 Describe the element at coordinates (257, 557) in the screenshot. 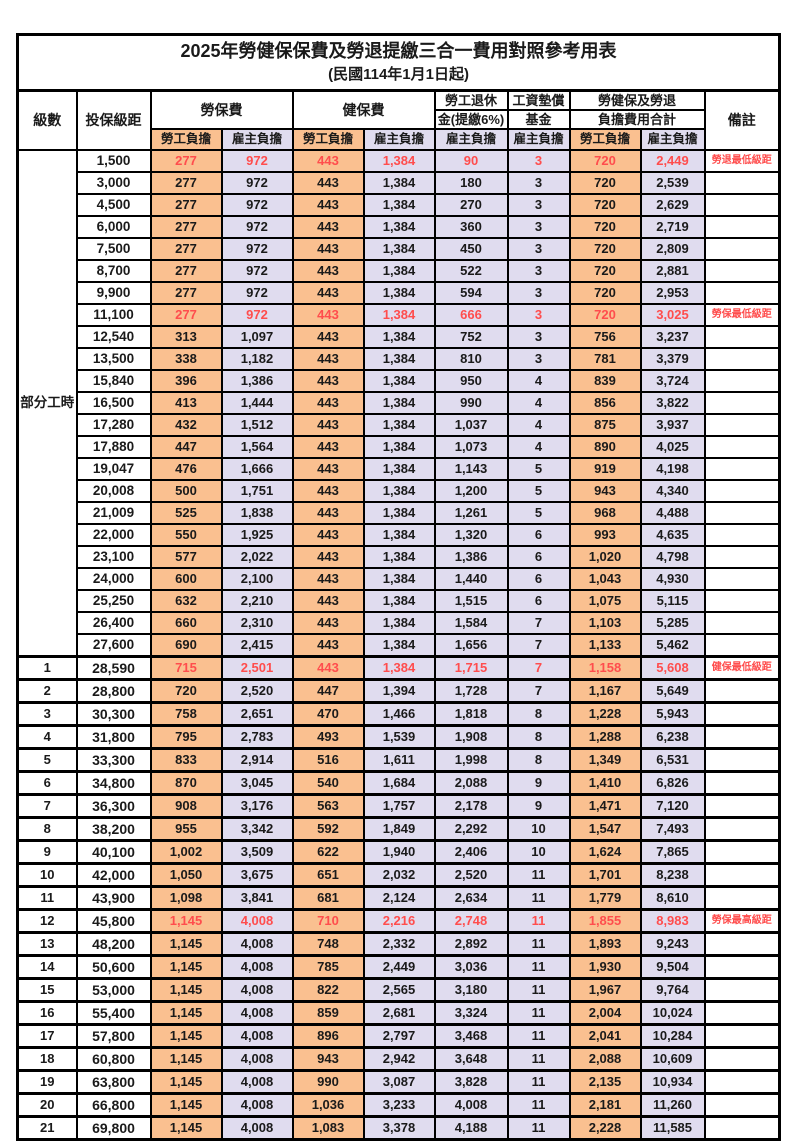

I see `cell-labor-employer: 2,022` at that location.